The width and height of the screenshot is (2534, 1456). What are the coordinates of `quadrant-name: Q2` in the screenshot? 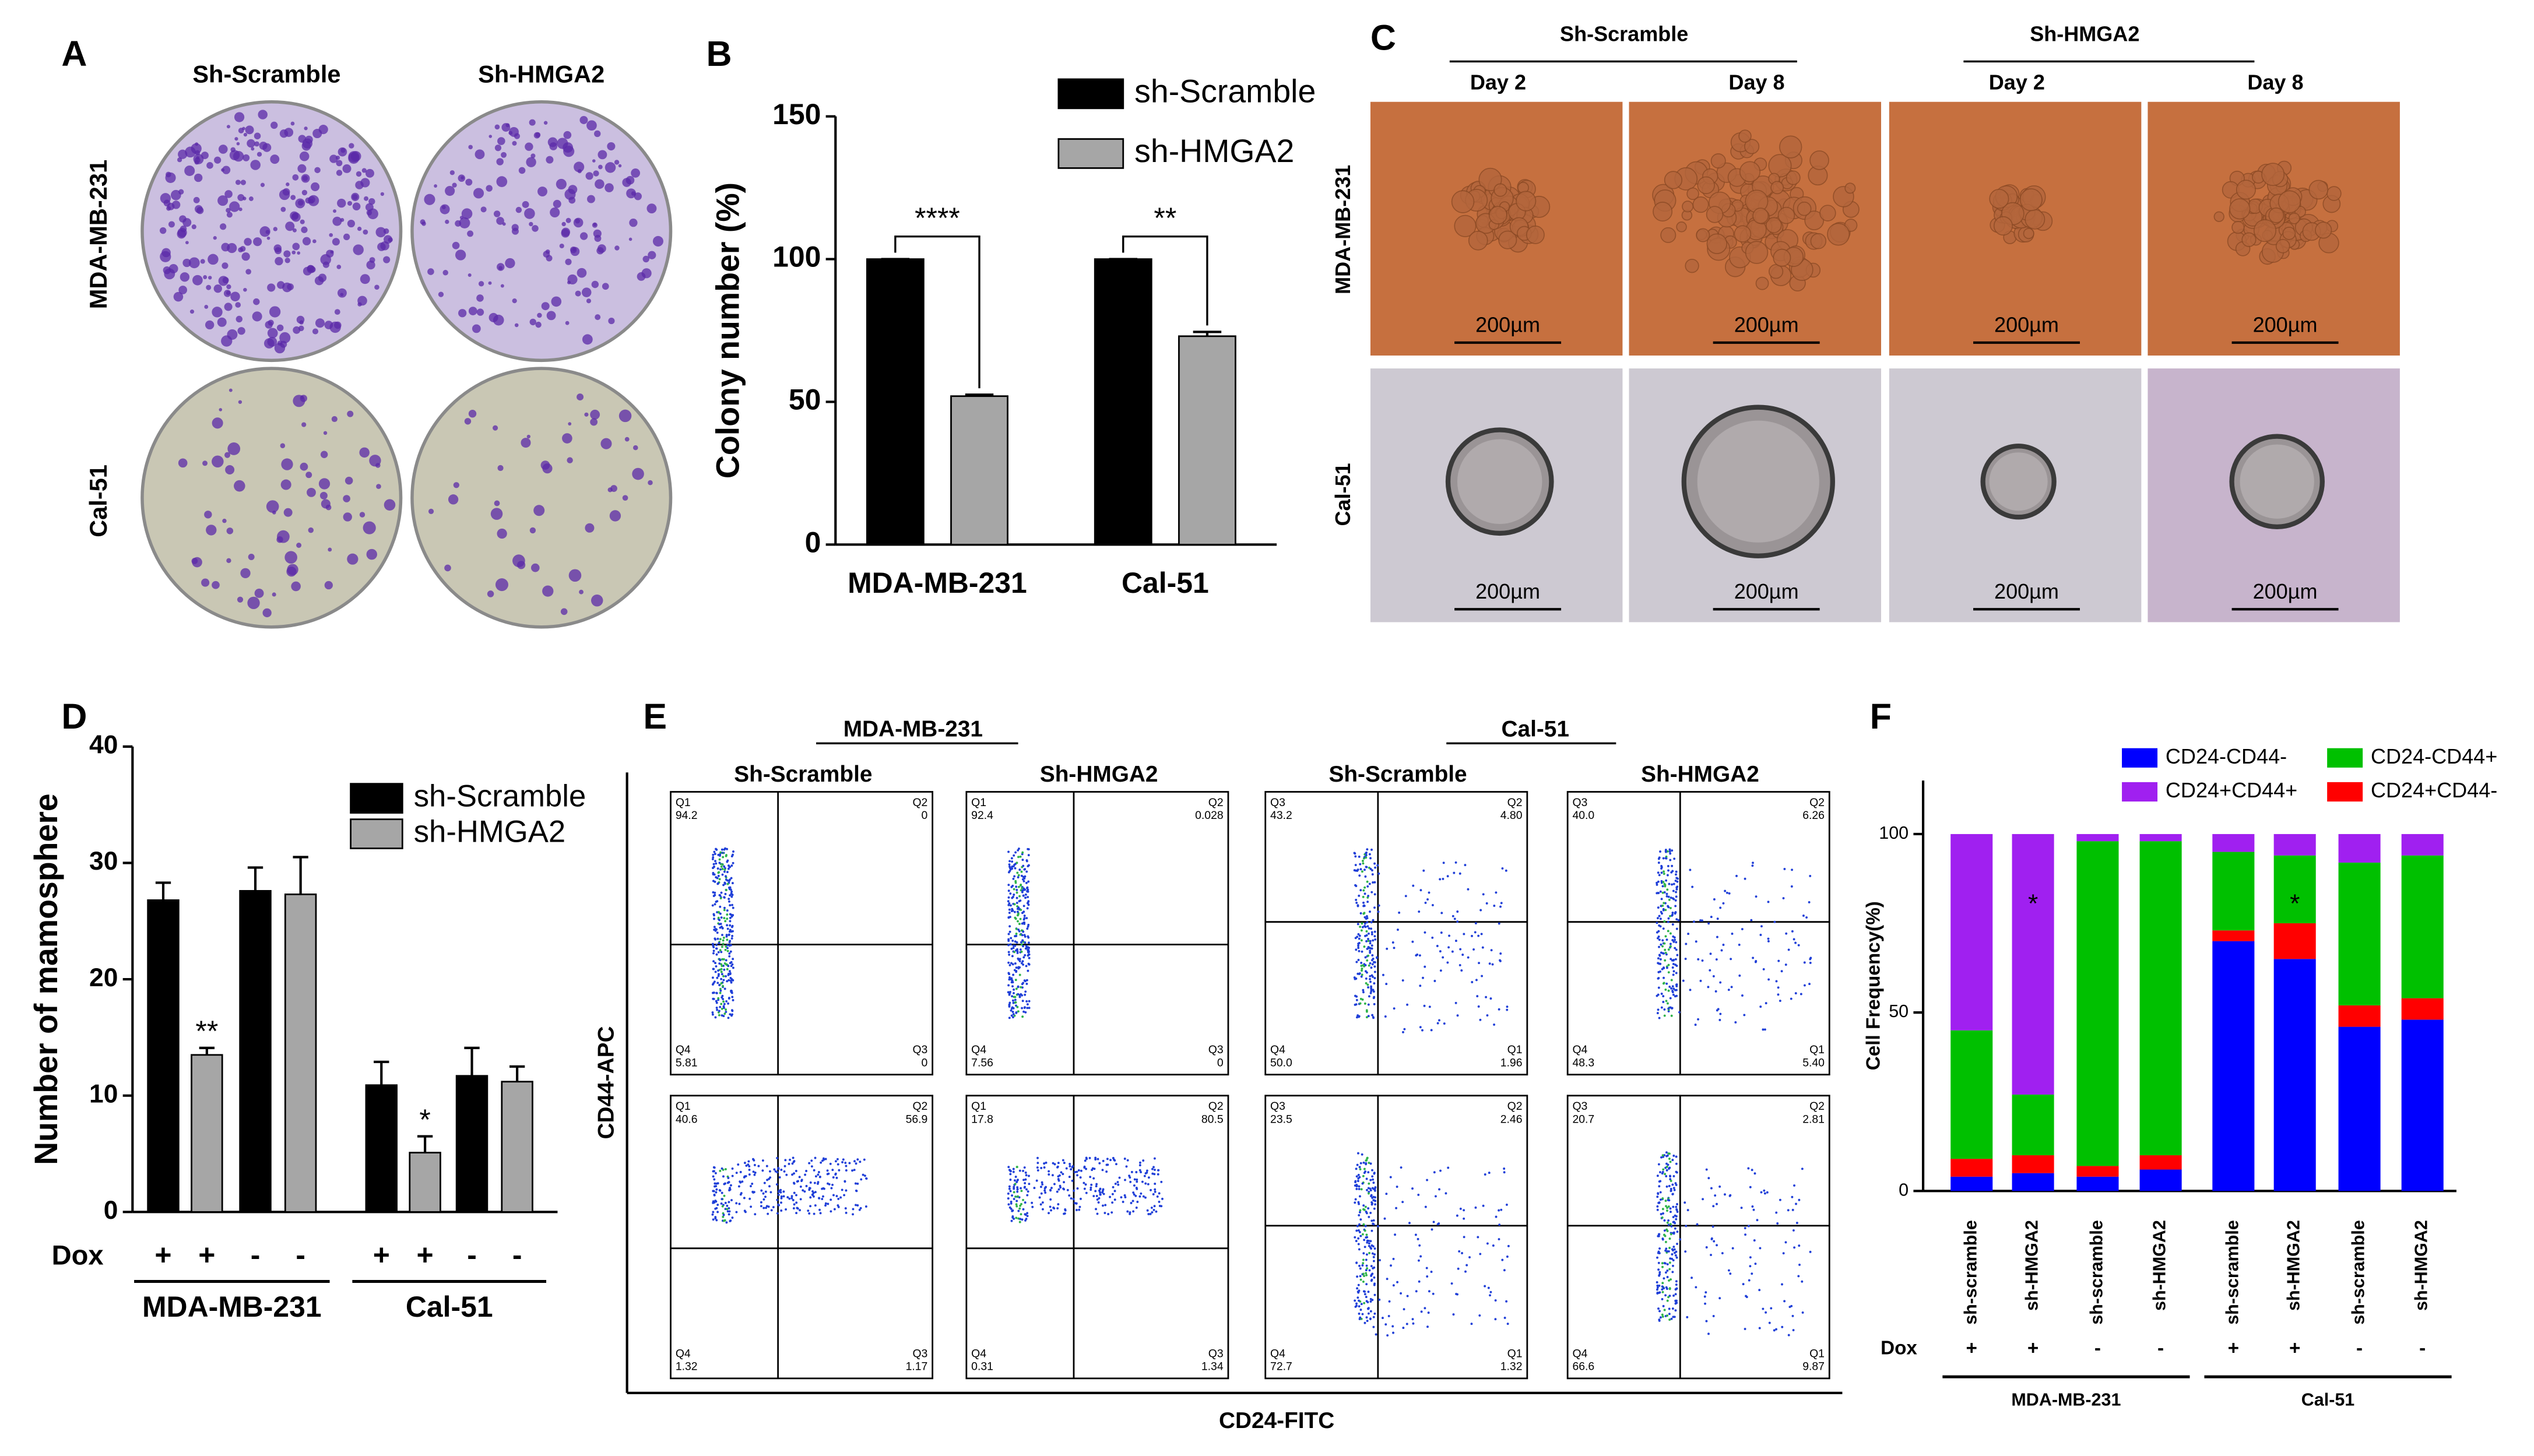 It's located at (1817, 802).